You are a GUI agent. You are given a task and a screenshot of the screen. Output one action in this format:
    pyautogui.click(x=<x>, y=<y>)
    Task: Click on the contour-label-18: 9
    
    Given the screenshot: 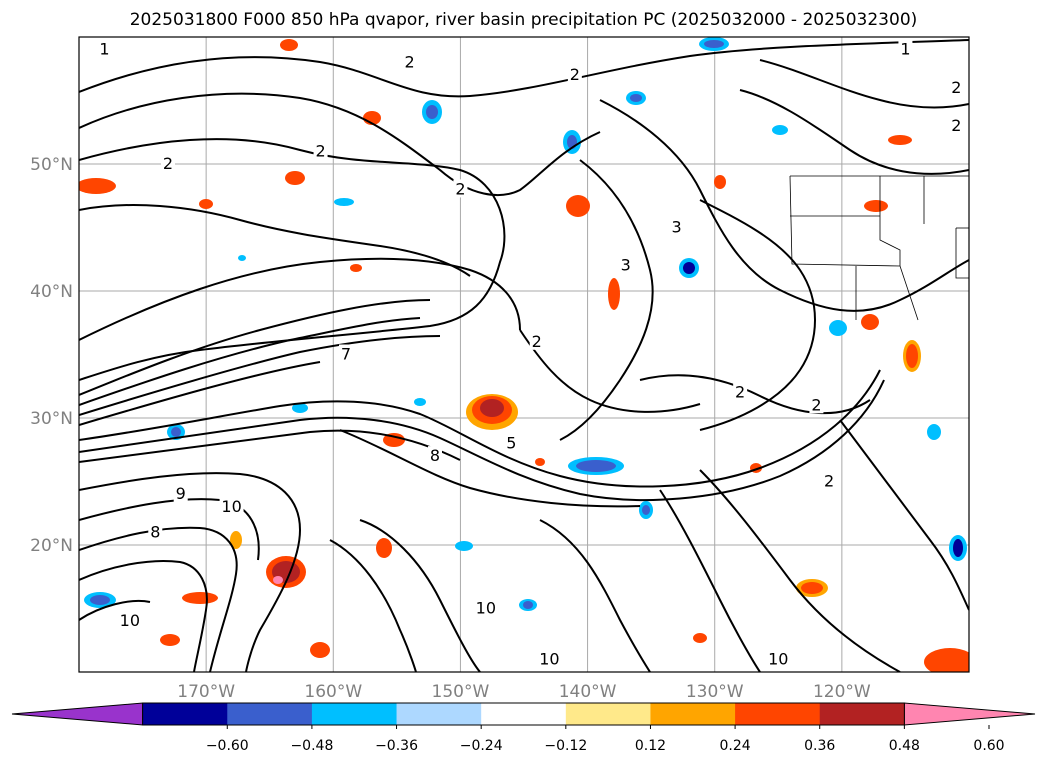 What is the action you would take?
    pyautogui.click(x=181, y=493)
    